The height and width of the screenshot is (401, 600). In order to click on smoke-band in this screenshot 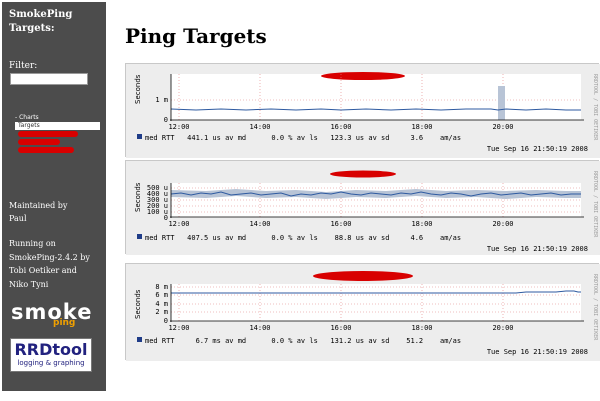, I will do `click(501, 103)`.